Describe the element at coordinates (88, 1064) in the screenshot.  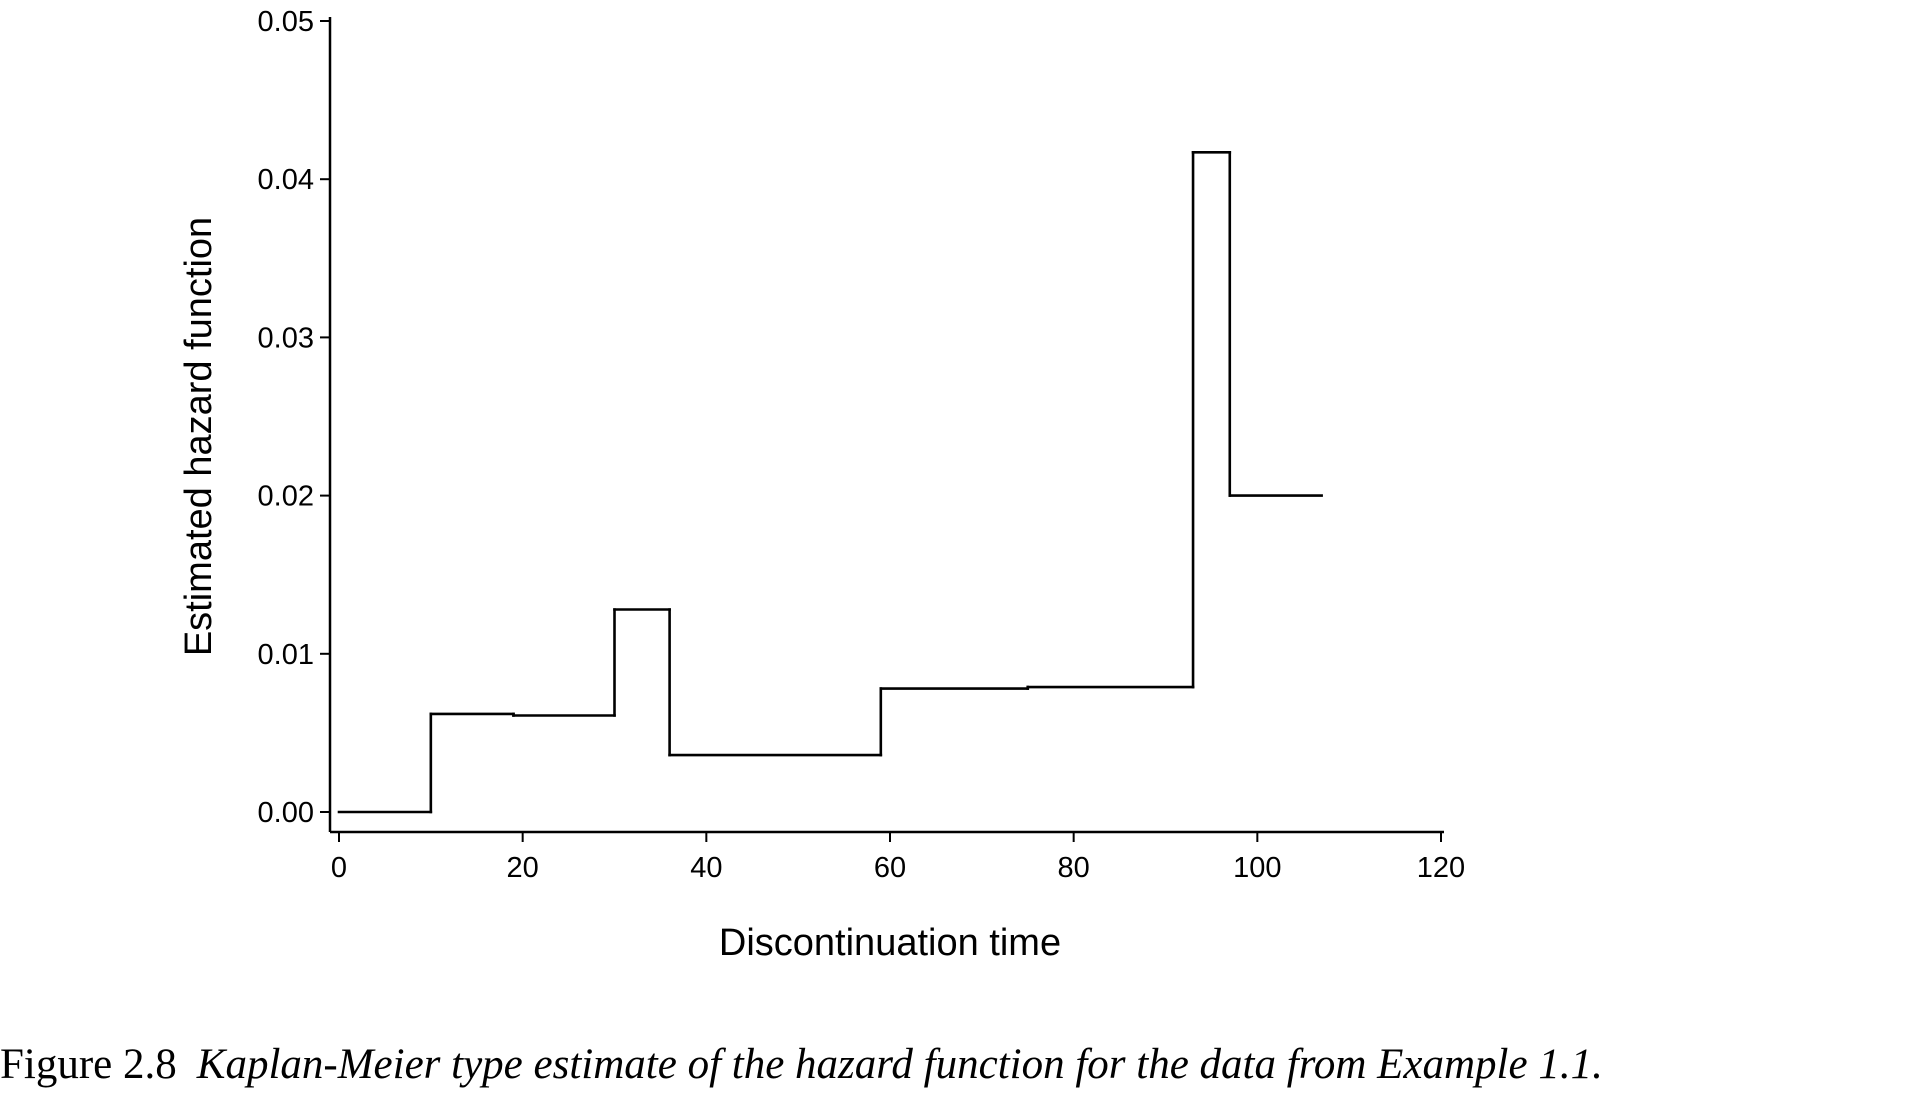
I see `caption-label: Figure 2.8` at that location.